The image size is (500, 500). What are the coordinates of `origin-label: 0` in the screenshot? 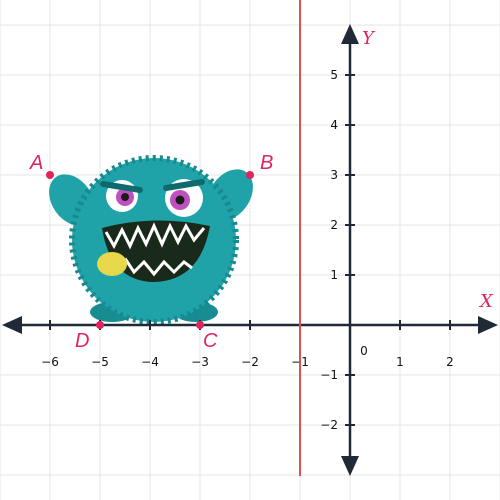 It's located at (364, 351).